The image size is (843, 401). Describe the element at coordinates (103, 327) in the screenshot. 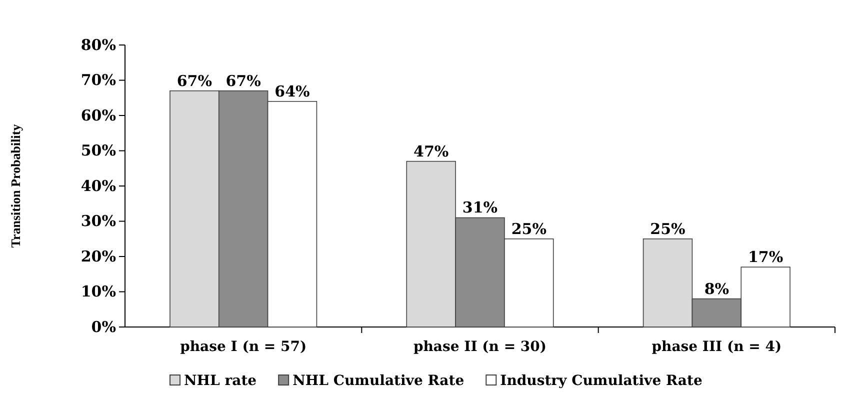

I see `y-tick-label: 0%` at that location.